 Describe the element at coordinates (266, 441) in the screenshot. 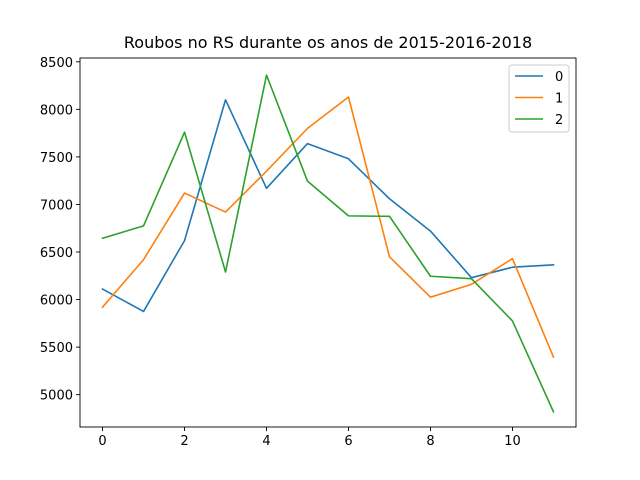

I see `x-tick-label: 4` at that location.